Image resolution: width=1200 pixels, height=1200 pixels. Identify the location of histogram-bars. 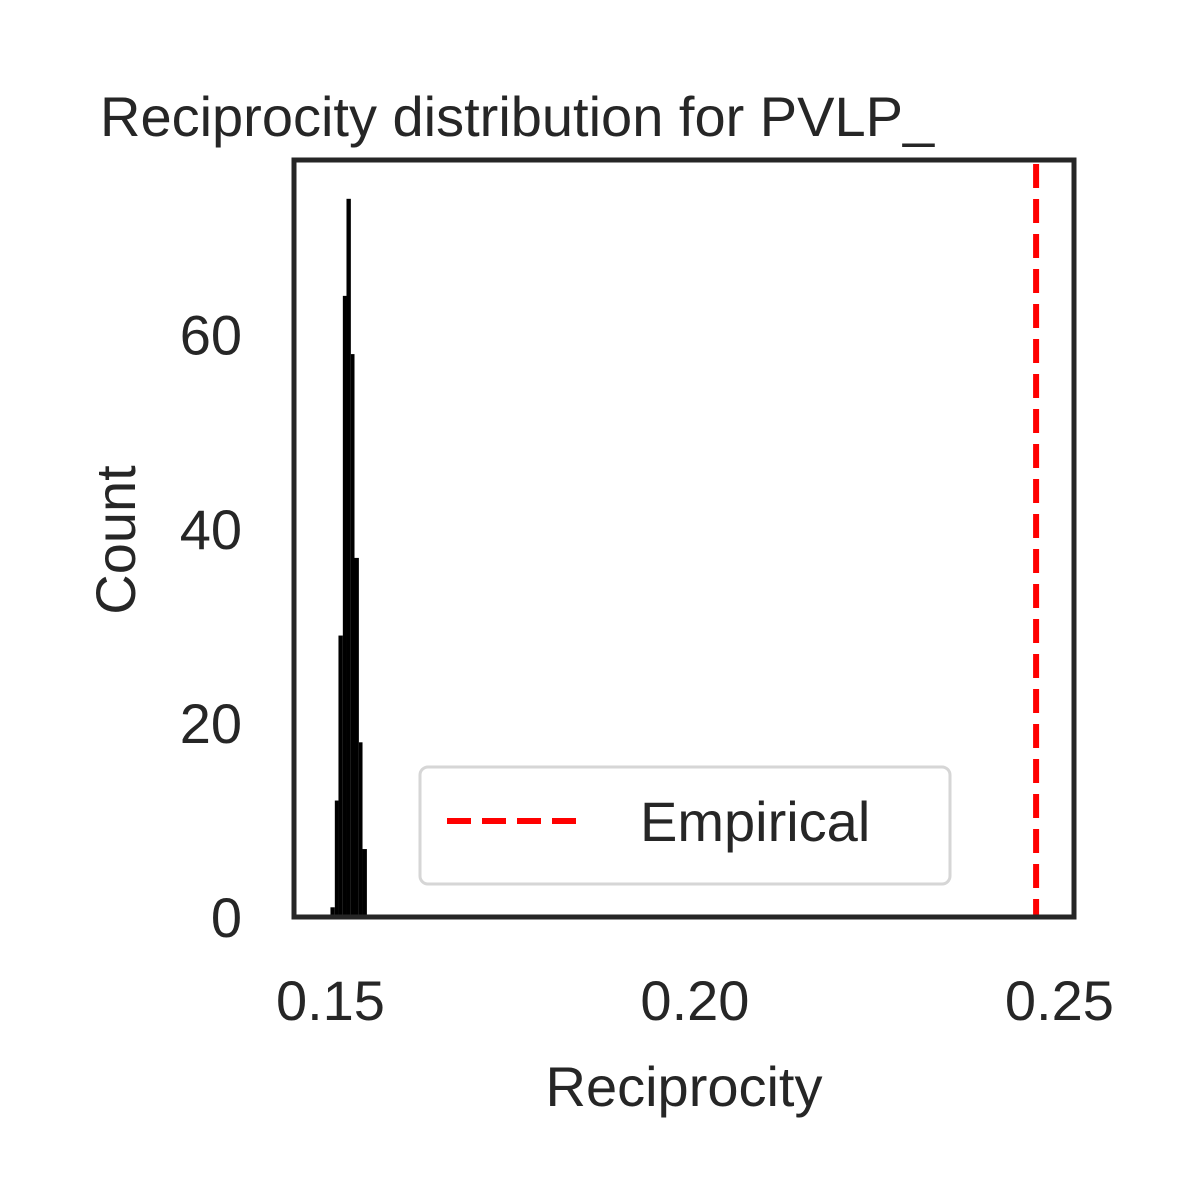
(348, 558).